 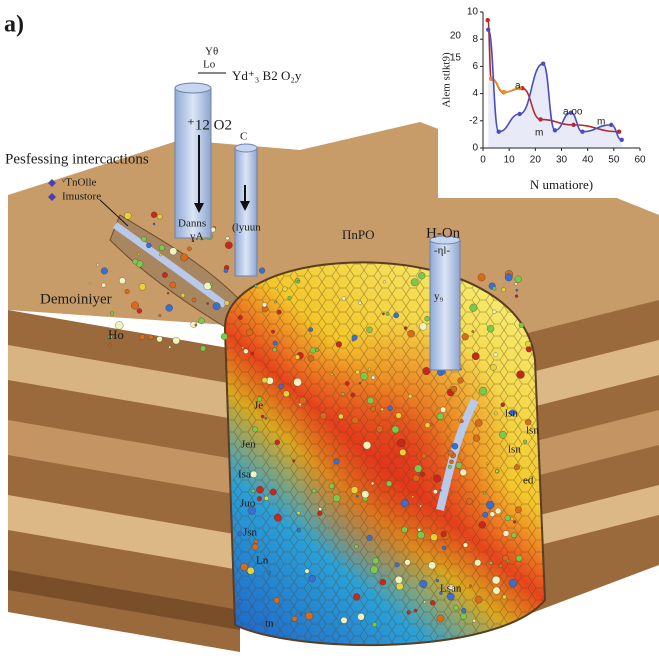 I want to click on legend-label: Imustore, so click(x=81, y=197).